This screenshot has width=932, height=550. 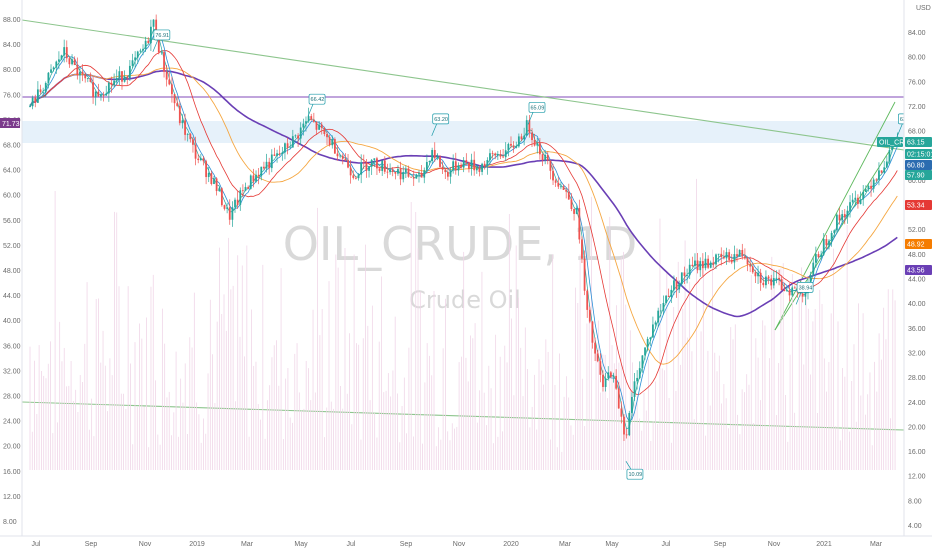 What do you see at coordinates (917, 82) in the screenshot?
I see `right-tick-label: 76.00` at bounding box center [917, 82].